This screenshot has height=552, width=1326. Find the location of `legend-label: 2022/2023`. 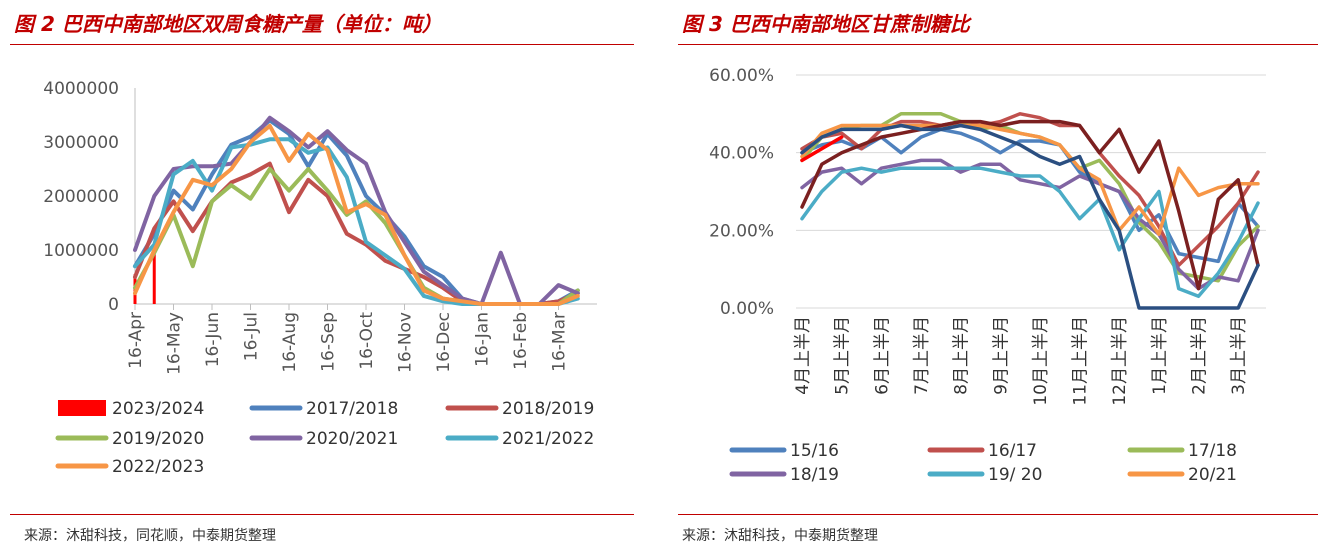

legend-label: 2022/2023 is located at coordinates (158, 467).